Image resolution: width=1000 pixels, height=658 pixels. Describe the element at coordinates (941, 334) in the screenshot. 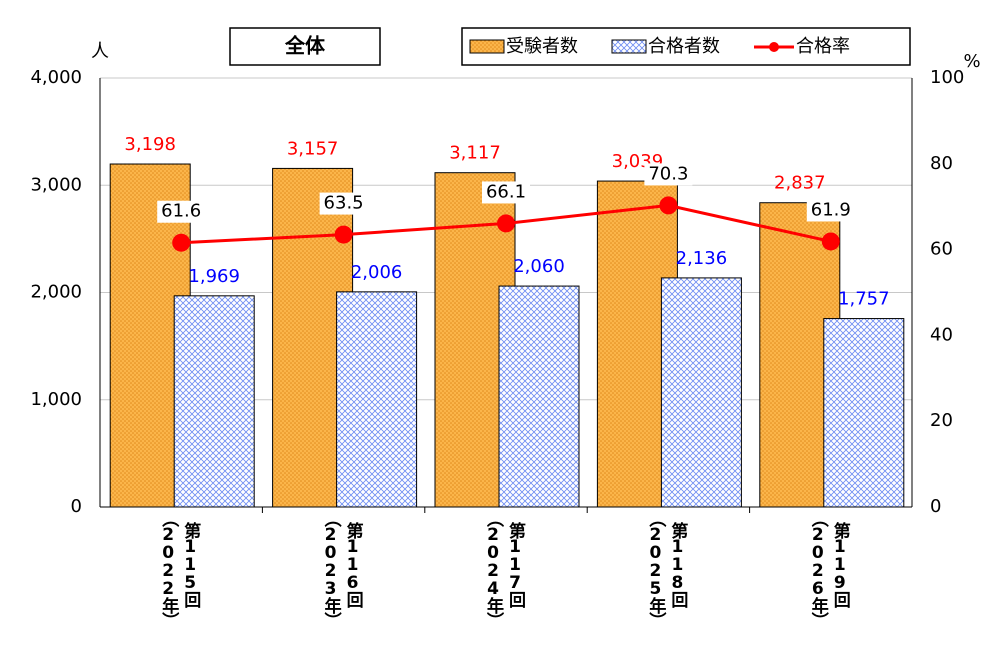

I see `y2-tick-label: 40` at that location.